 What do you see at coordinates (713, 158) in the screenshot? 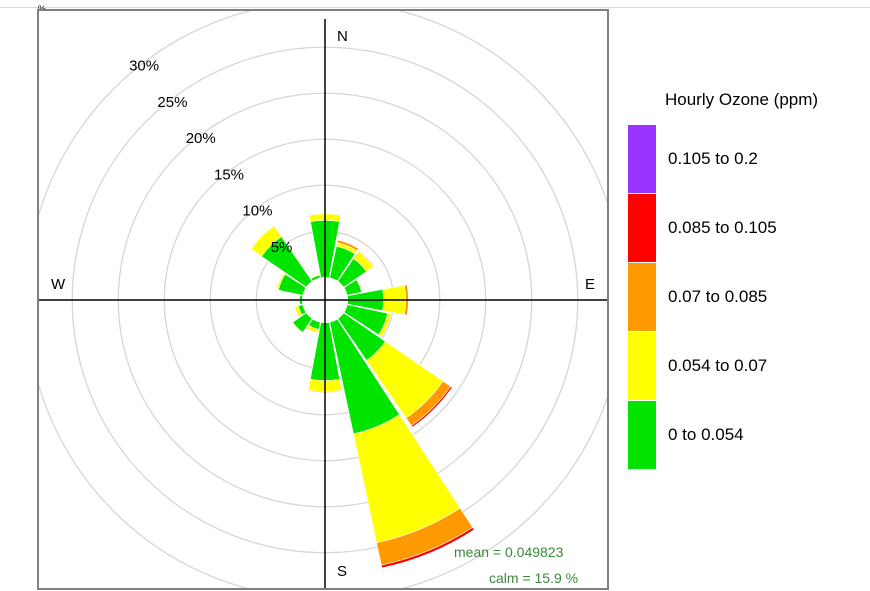
I see `legend-label: 0.105 to 0.2` at bounding box center [713, 158].